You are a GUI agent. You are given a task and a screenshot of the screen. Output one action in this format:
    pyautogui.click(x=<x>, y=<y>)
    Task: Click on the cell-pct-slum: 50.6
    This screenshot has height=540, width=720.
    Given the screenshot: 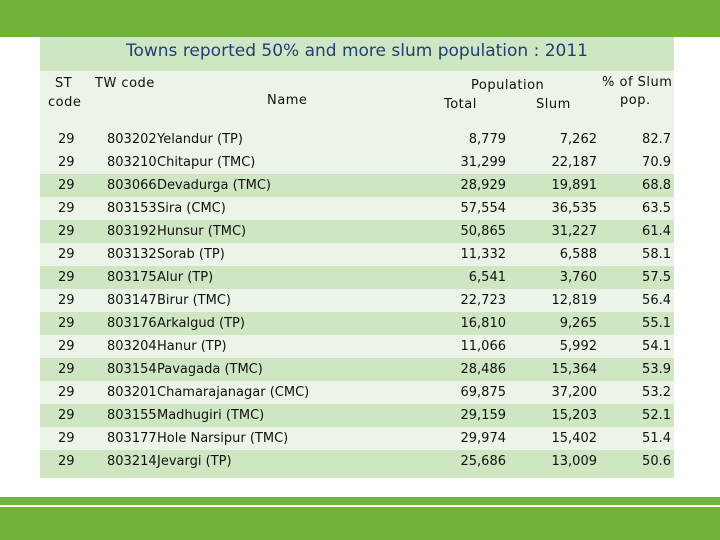 What is the action you would take?
    pyautogui.click(x=656, y=461)
    